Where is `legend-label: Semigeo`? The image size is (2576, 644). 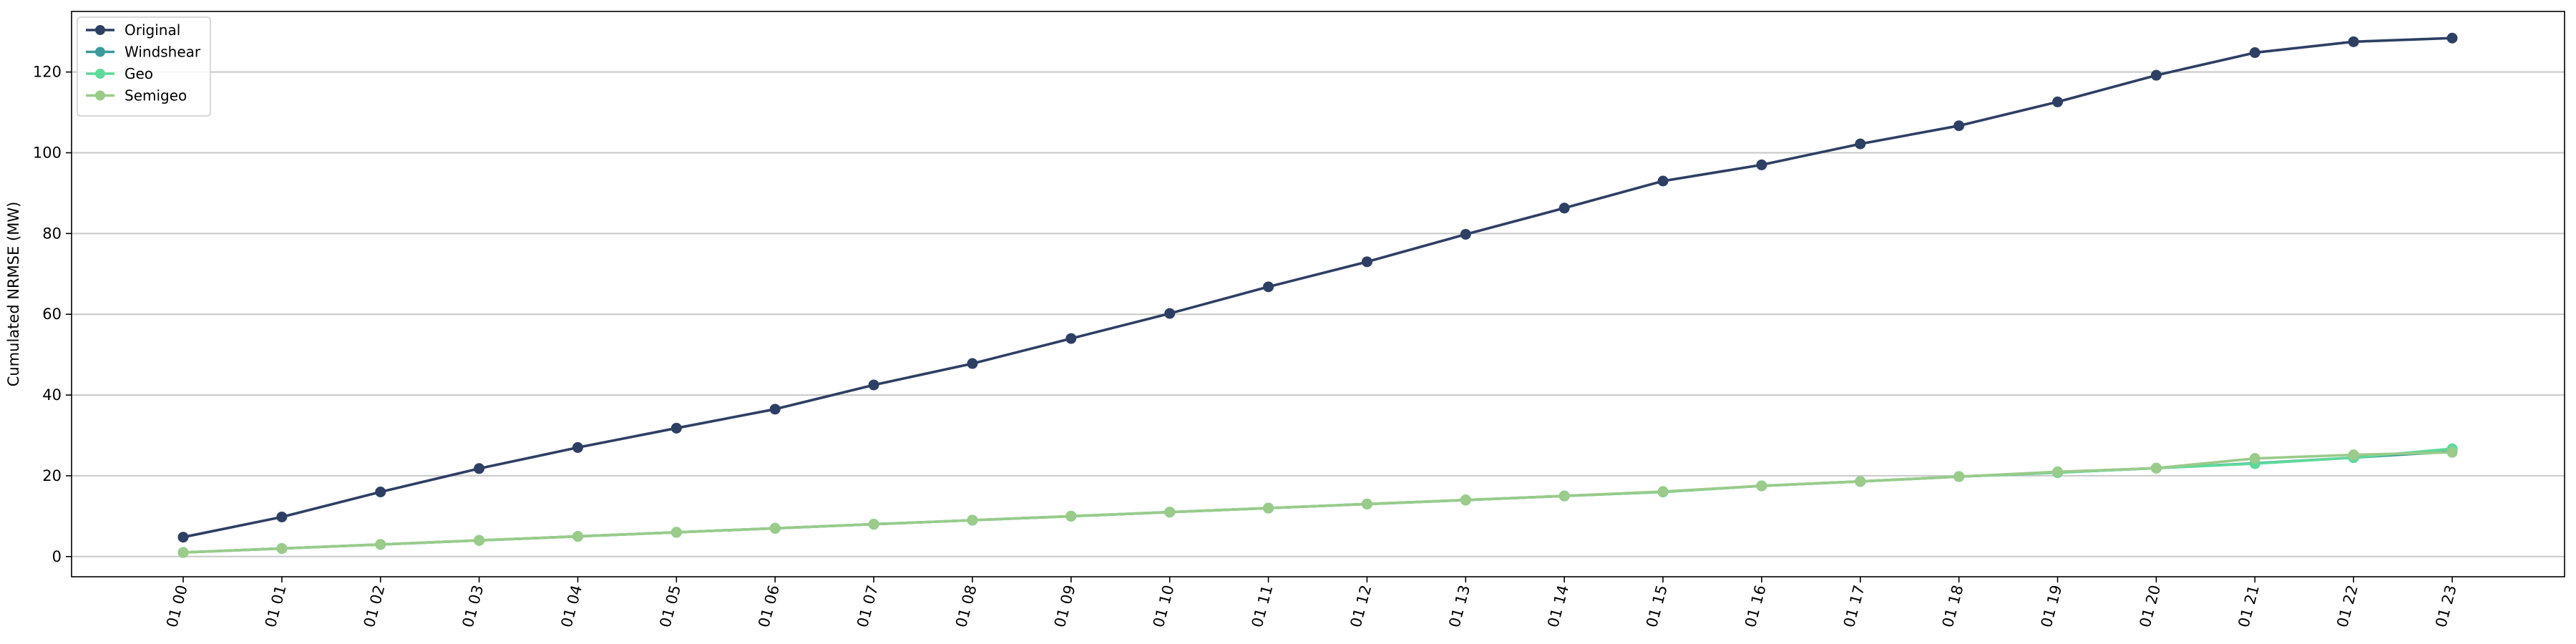
legend-label: Semigeo is located at coordinates (156, 95).